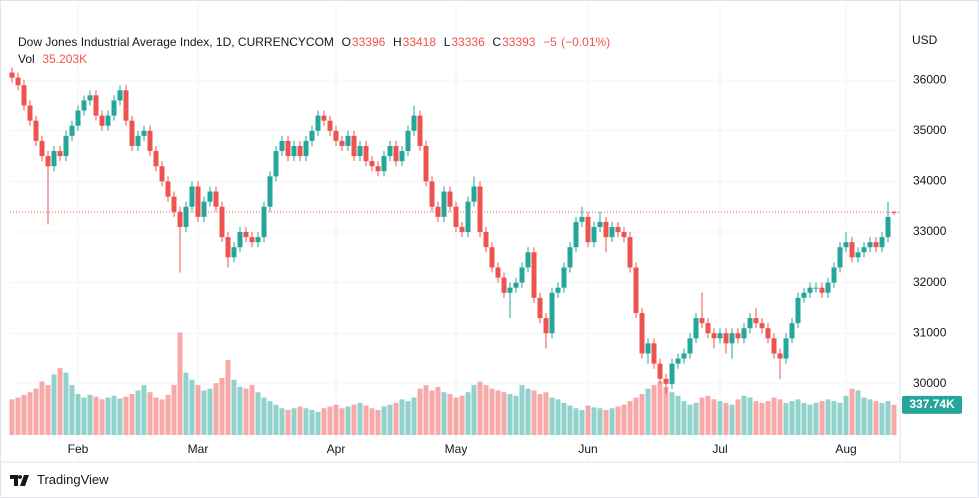  I want to click on change-pct: (−0.01%), so click(586, 42).